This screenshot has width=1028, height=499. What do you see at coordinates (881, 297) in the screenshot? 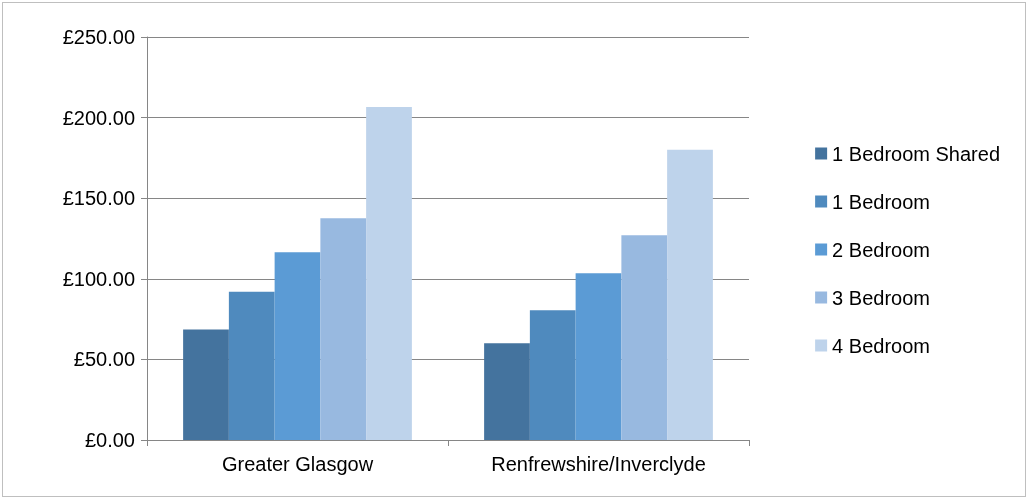
I see `legend-label: 3 Bedroom` at bounding box center [881, 297].